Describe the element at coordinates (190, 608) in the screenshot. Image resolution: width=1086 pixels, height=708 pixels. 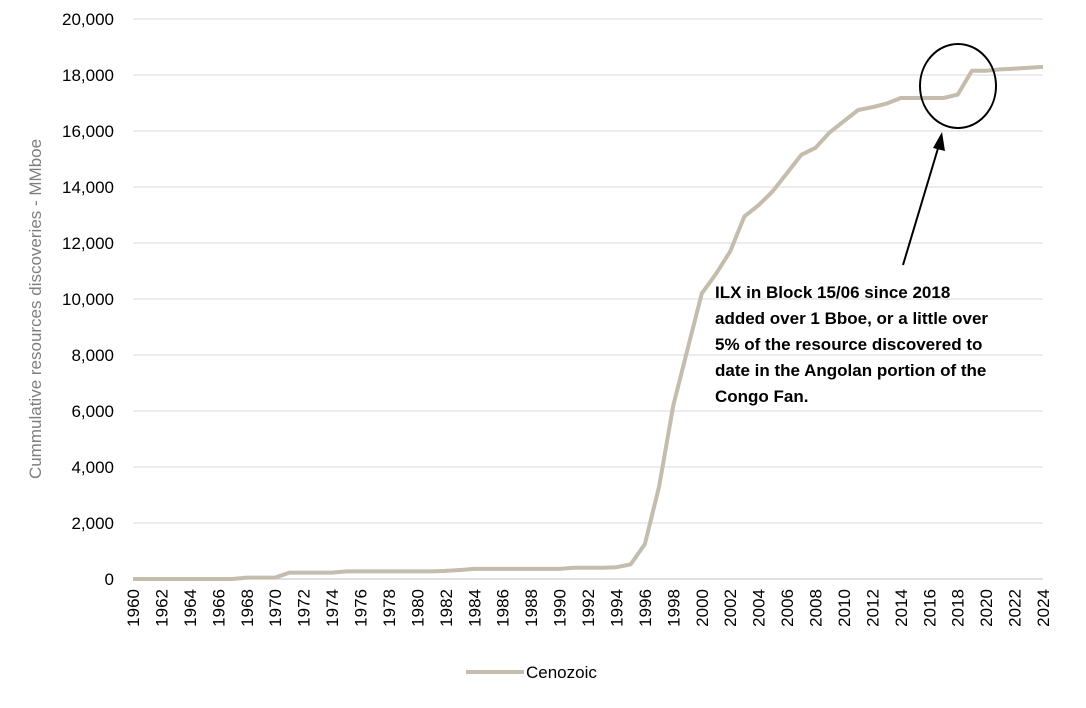
I see `x-tick-label: 1964` at that location.